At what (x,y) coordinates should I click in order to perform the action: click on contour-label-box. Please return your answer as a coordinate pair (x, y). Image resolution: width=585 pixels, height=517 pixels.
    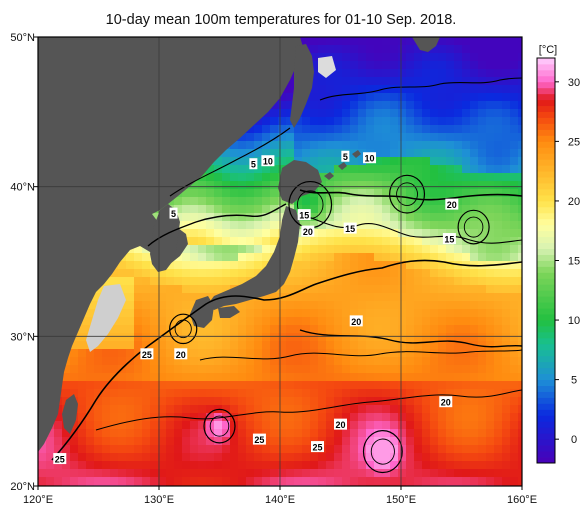
    Looking at the image, I should click on (449, 239).